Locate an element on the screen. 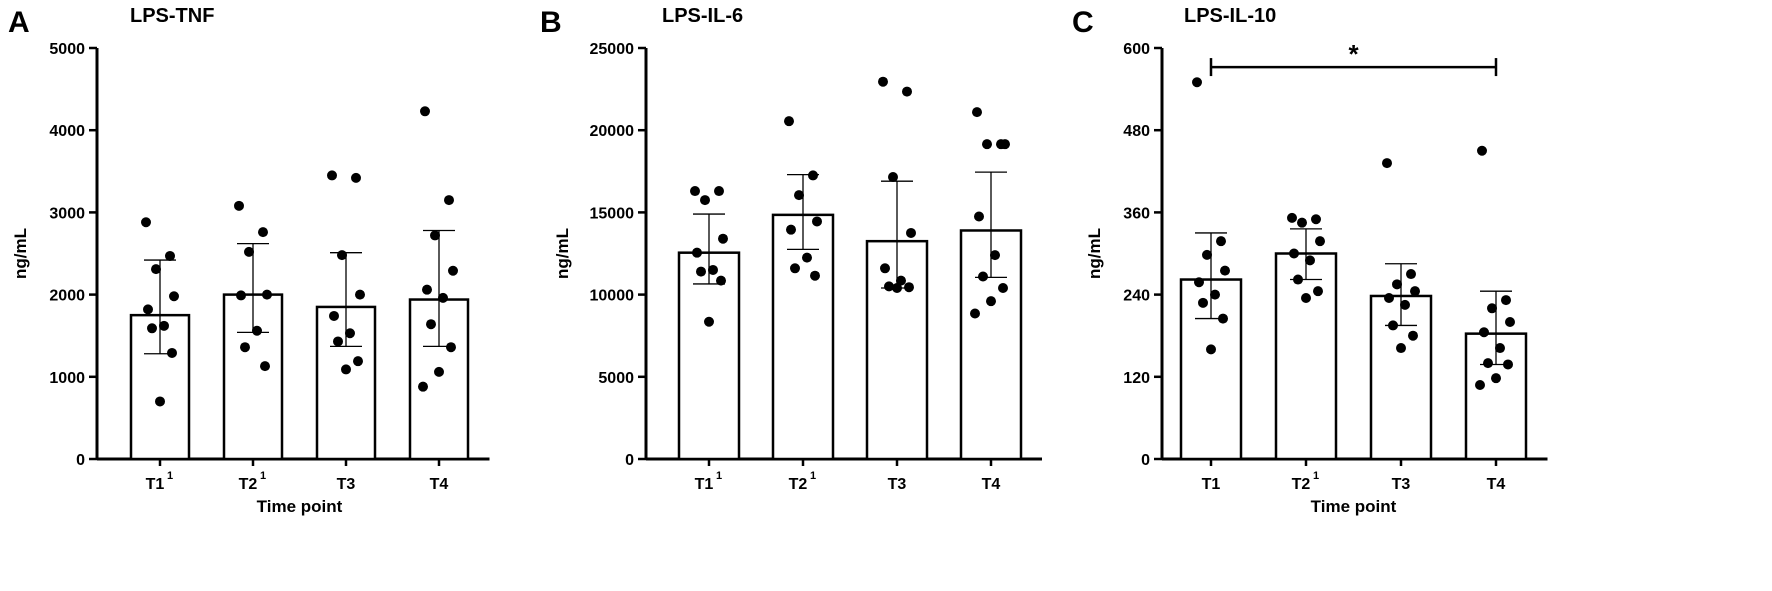  y-tick-label: 2000 is located at coordinates (67, 296).